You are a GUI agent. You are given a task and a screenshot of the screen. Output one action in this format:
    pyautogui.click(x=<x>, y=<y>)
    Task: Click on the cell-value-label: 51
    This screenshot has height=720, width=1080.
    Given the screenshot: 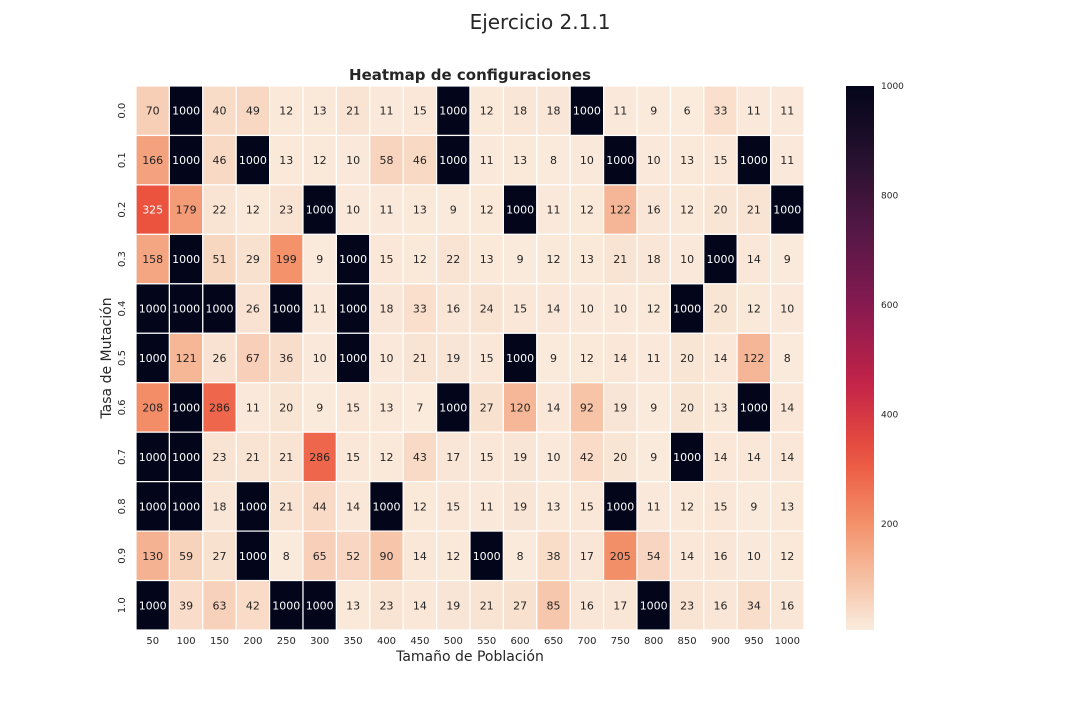 What is the action you would take?
    pyautogui.click(x=220, y=259)
    